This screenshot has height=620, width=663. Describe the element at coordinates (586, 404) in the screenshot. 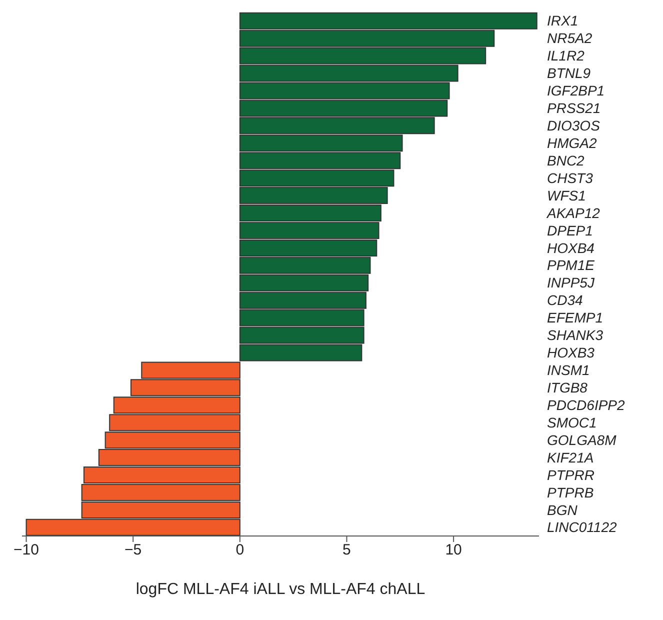

I see `y-tick-label: PDCD6IPP2` at that location.